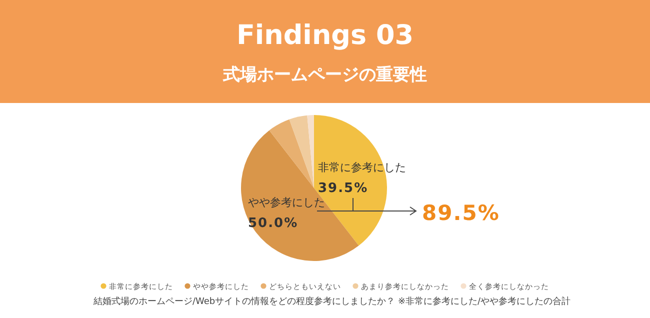 Image resolution: width=650 pixels, height=318 pixels. I want to click on slice-label: やや参考にした, so click(286, 202).